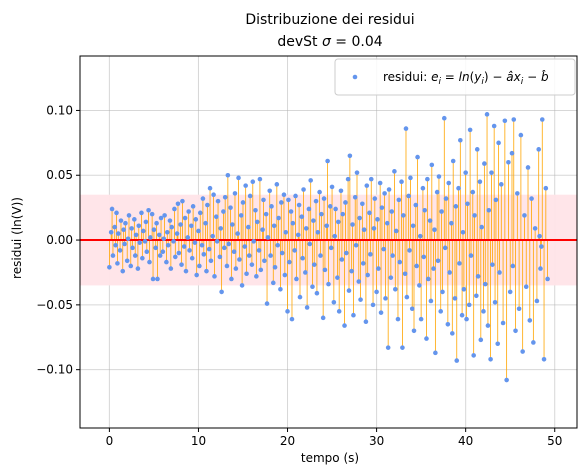  Describe the element at coordinates (287, 441) in the screenshot. I see `x-tick-label: 20` at that location.